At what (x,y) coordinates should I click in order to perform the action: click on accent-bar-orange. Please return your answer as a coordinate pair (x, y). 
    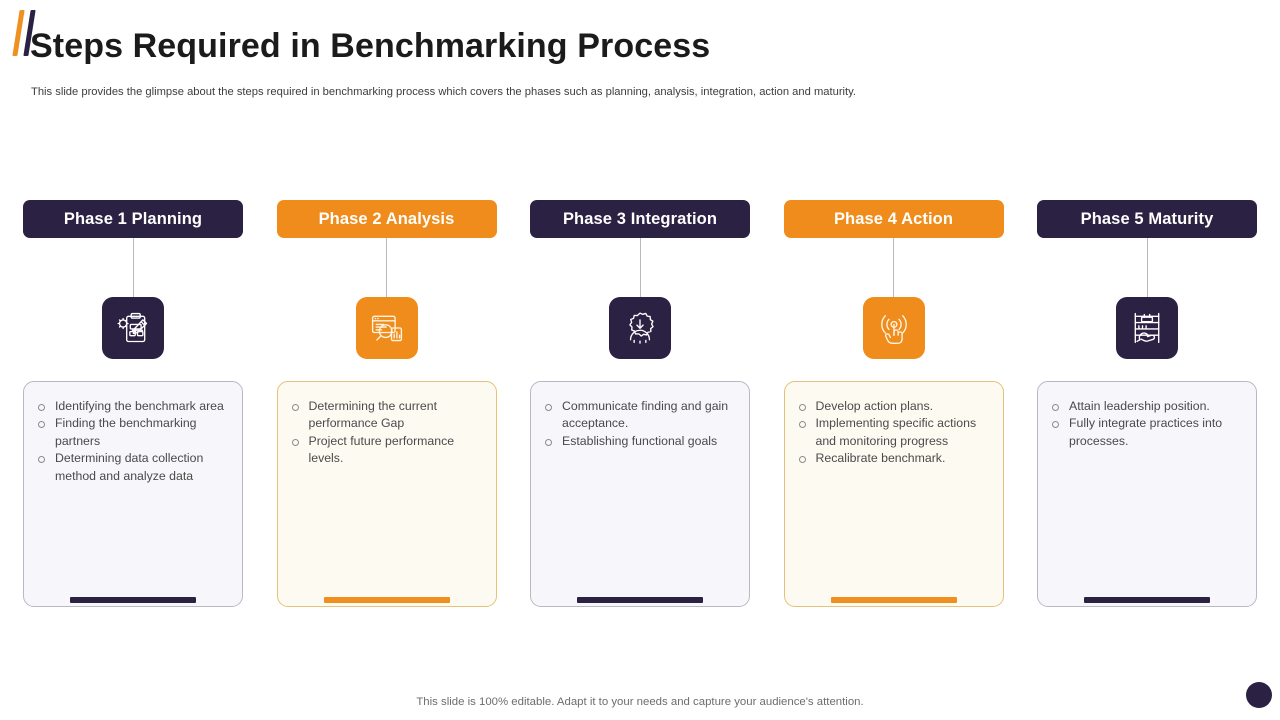
    Looking at the image, I should click on (18, 33).